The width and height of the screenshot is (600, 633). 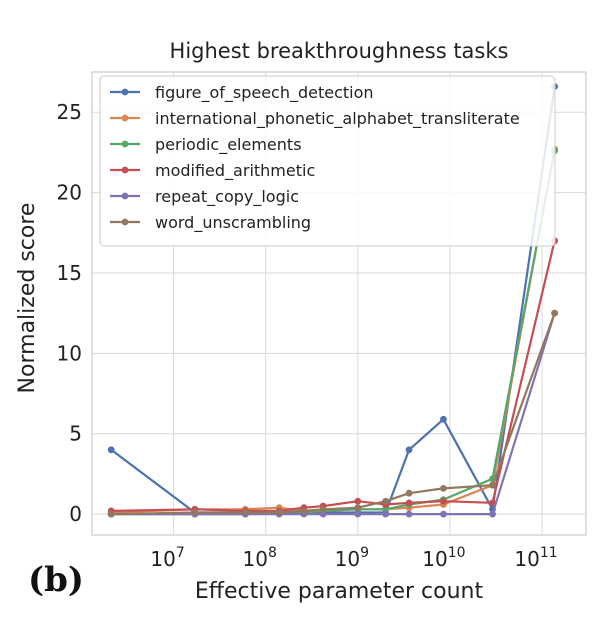 I want to click on legend-item: figure_of_speech_detection, so click(x=242, y=93).